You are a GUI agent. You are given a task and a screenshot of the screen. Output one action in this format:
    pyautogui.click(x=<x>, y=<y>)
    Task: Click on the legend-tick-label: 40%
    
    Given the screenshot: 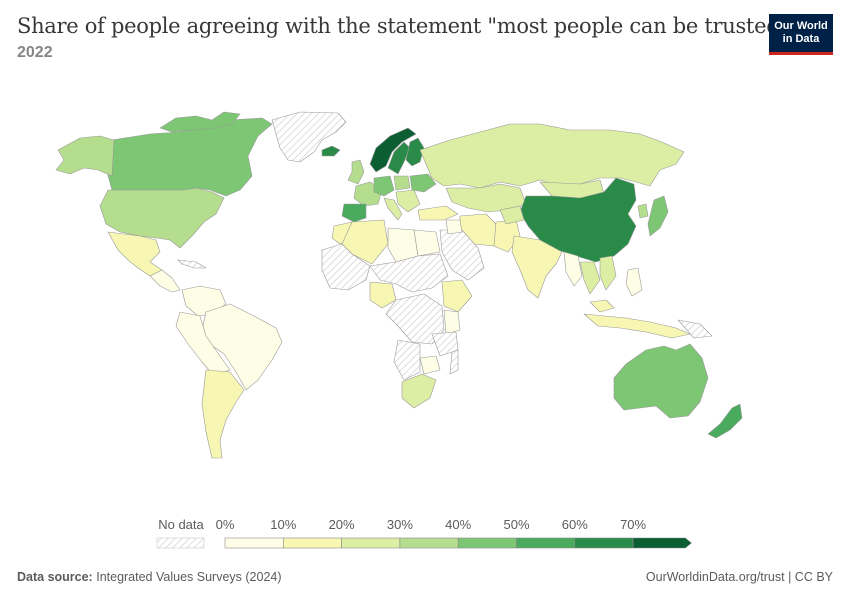 What is the action you would take?
    pyautogui.click(x=458, y=524)
    